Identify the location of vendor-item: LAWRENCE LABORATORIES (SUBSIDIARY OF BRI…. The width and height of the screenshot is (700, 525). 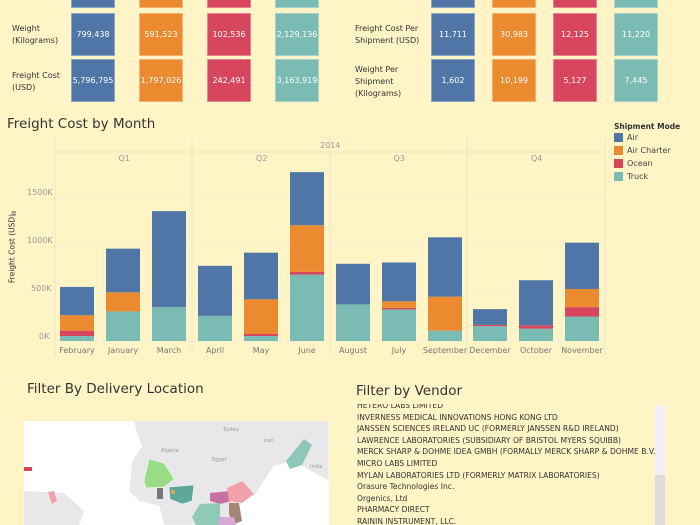
(489, 440).